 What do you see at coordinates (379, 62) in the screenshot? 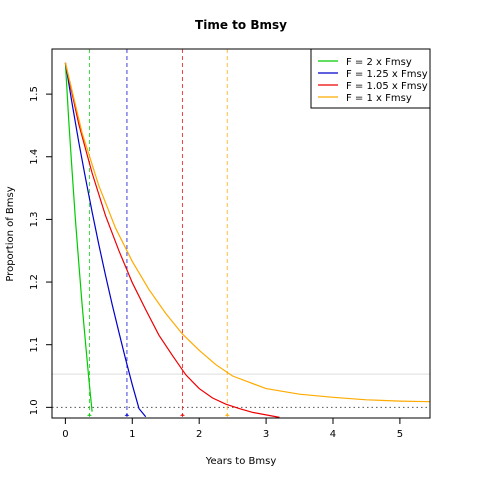
I see `legend-label-1: F = 2 x Fmsy` at bounding box center [379, 62].